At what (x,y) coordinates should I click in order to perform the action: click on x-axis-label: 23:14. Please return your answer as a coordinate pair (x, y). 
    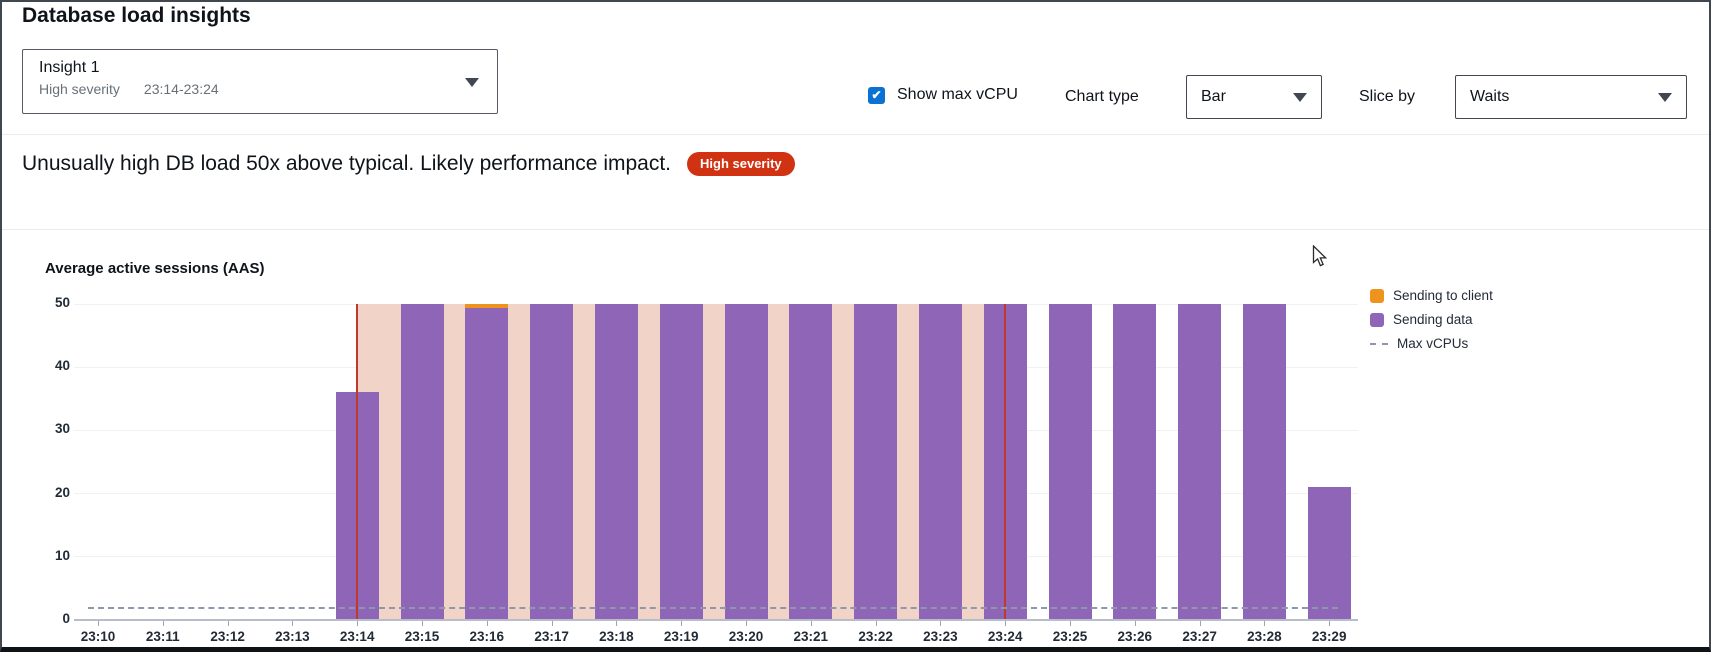
    Looking at the image, I should click on (357, 636).